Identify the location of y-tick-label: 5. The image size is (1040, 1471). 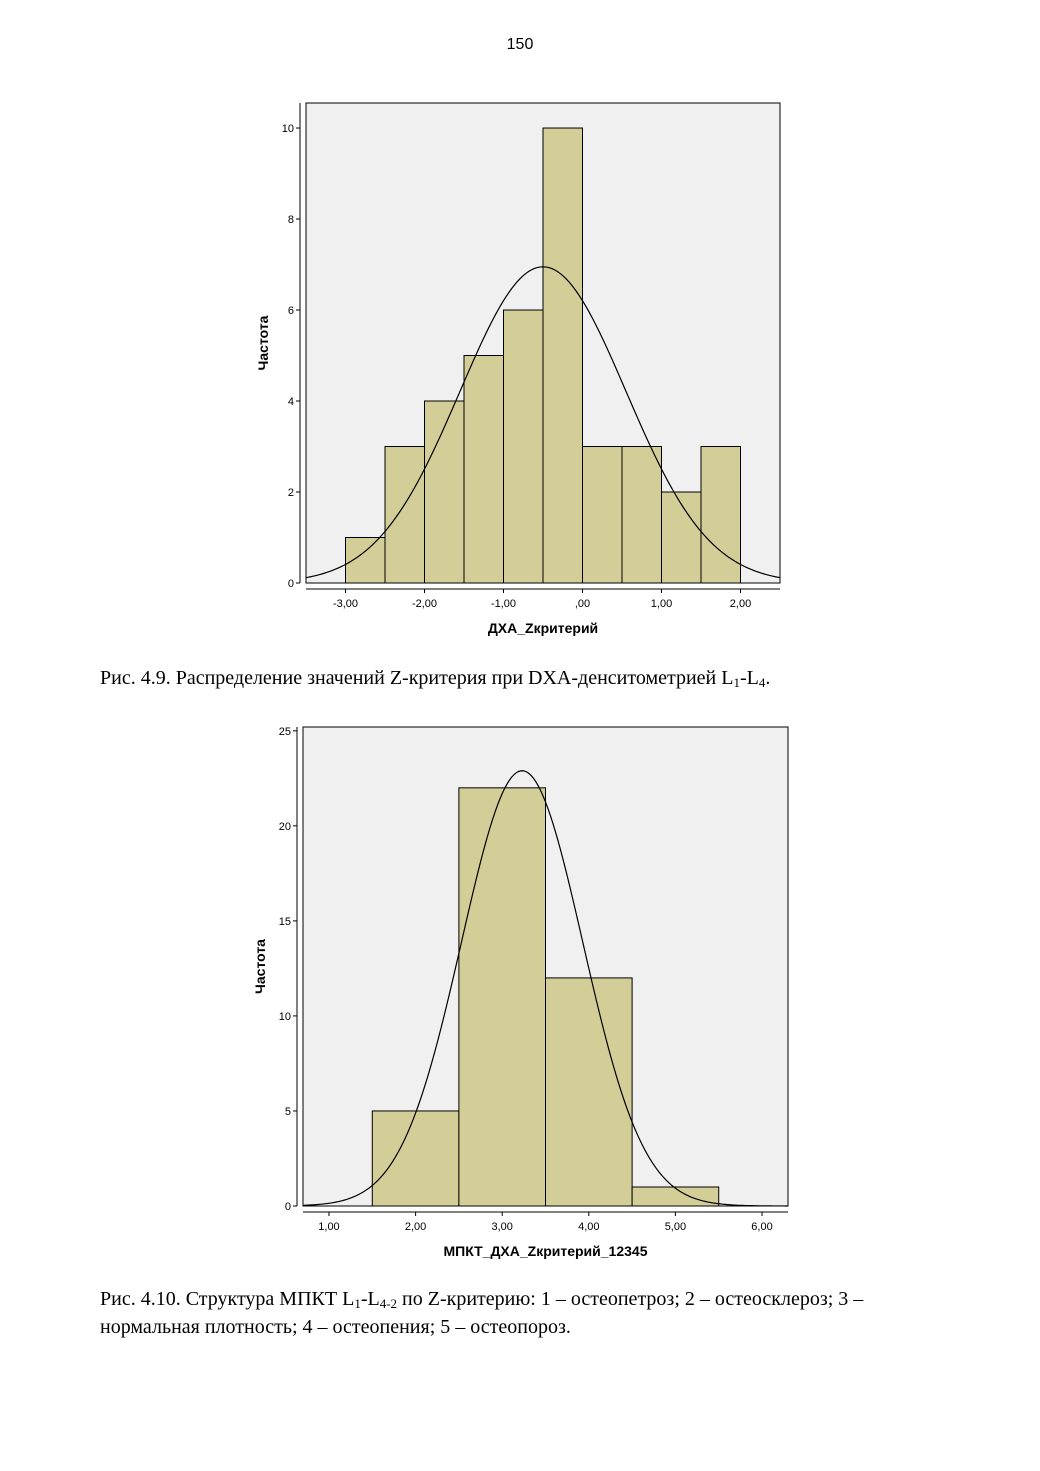
(288, 1112).